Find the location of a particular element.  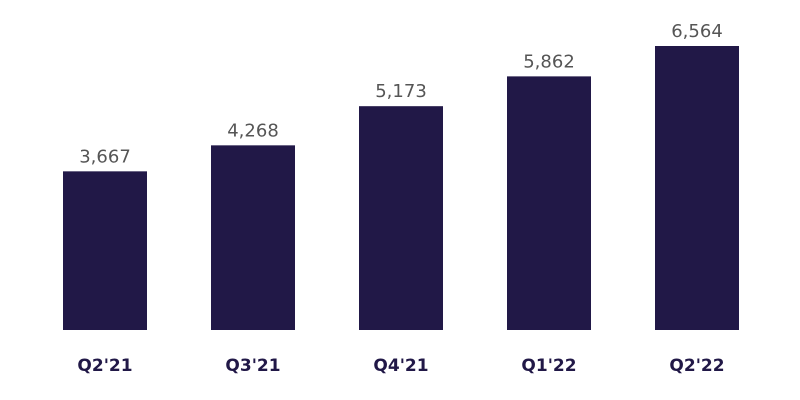

value-label: 4,268 is located at coordinates (253, 130).